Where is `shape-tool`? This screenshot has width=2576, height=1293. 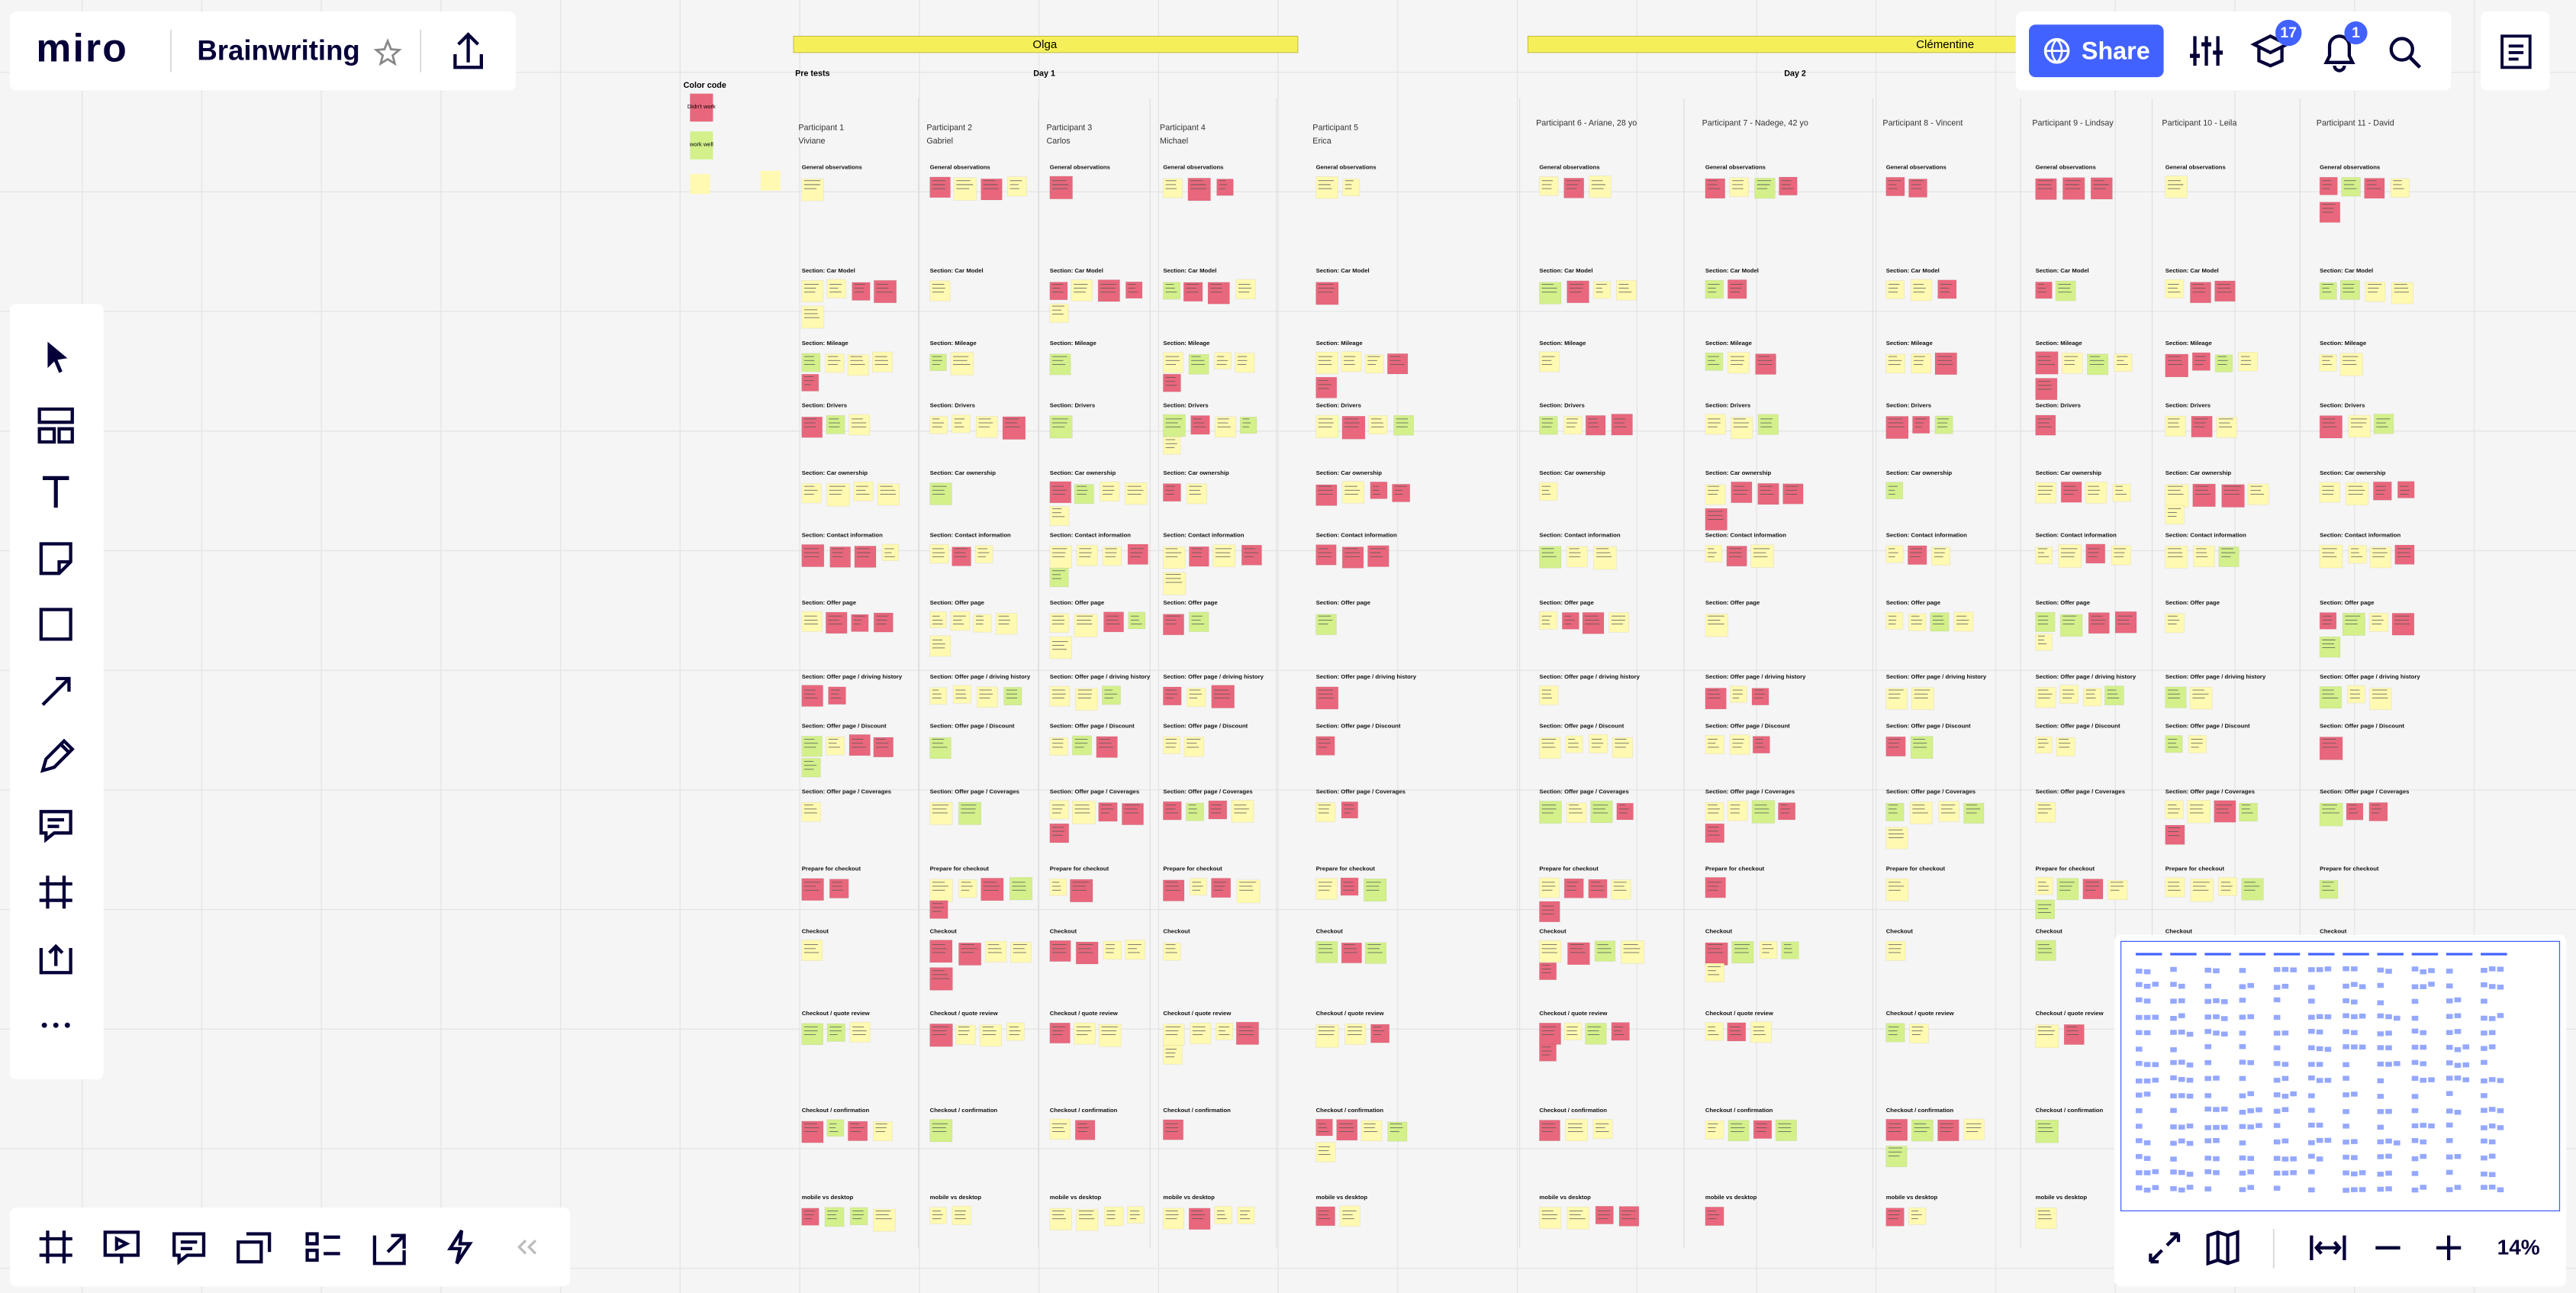
shape-tool is located at coordinates (55, 624).